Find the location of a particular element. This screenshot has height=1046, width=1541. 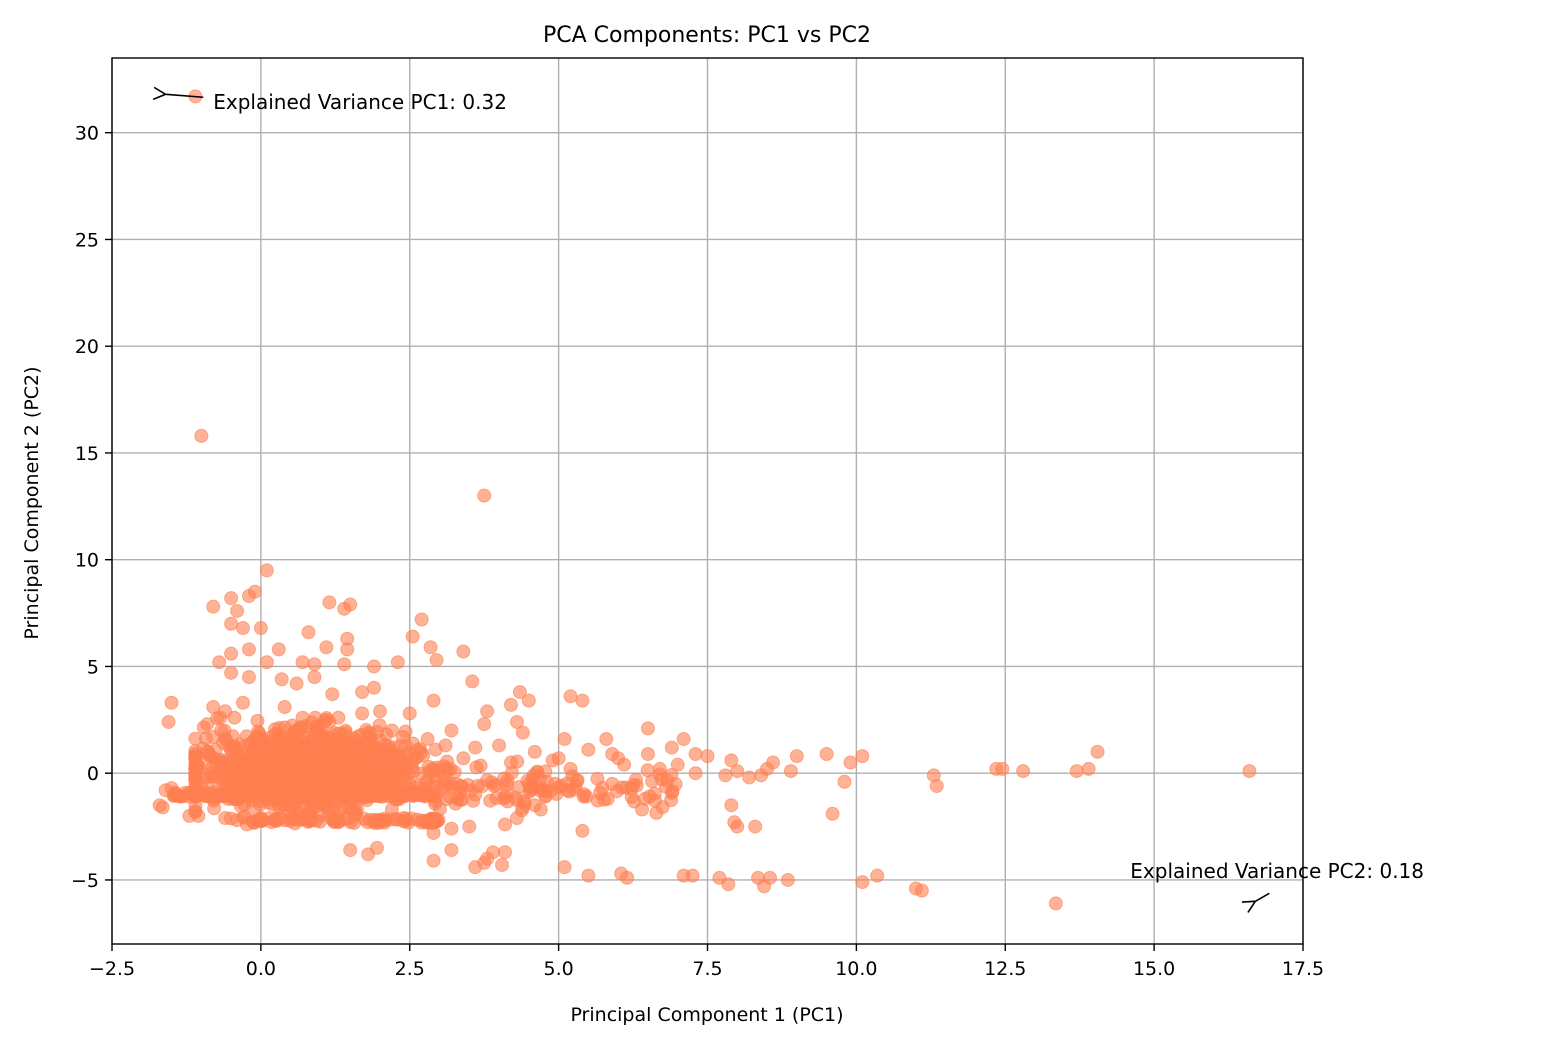

y-tick-label: 15 is located at coordinates (87, 454).